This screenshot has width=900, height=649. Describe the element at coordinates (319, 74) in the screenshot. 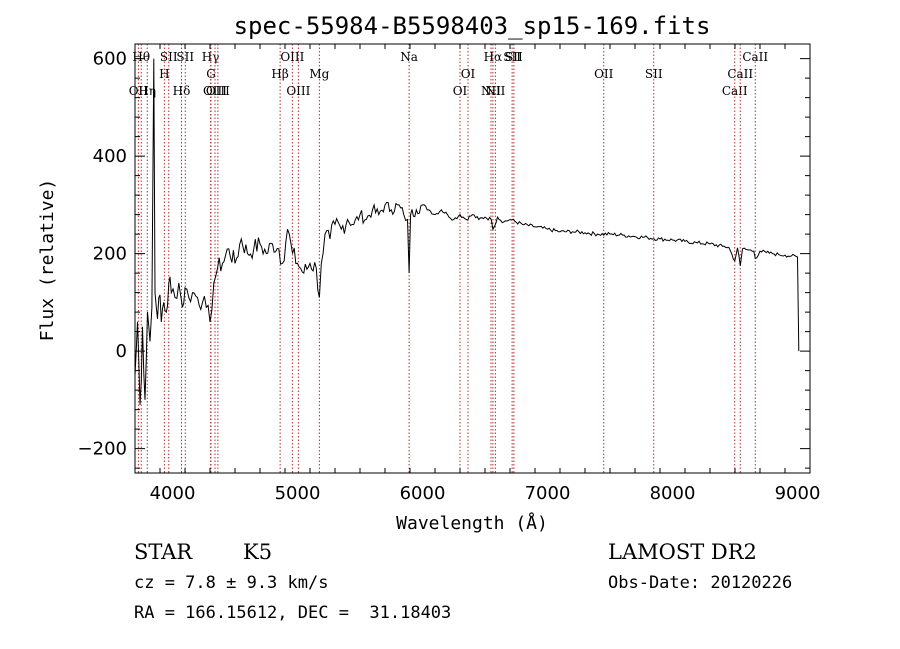

I see `line-marker-label: Mg` at that location.